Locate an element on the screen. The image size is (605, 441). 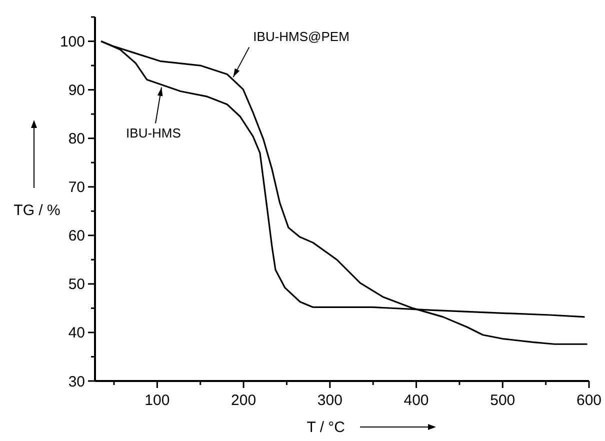
y-tick-label: 60 is located at coordinates (76, 236).